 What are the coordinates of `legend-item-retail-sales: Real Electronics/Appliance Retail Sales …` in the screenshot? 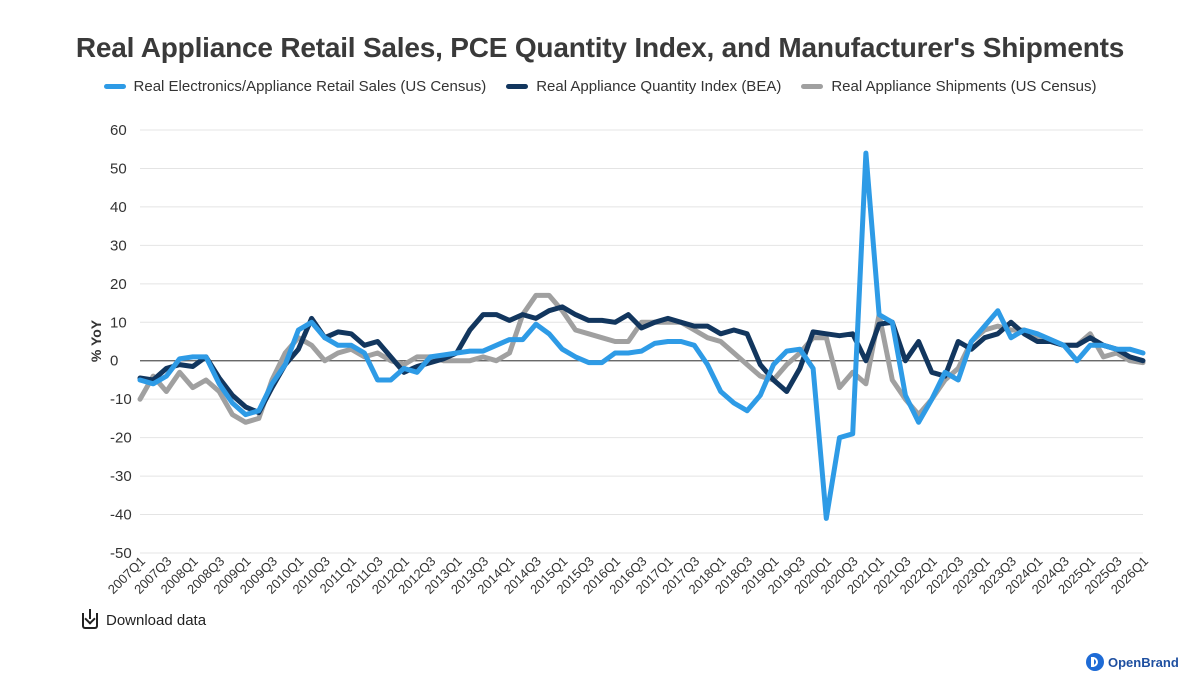 It's located at (295, 86).